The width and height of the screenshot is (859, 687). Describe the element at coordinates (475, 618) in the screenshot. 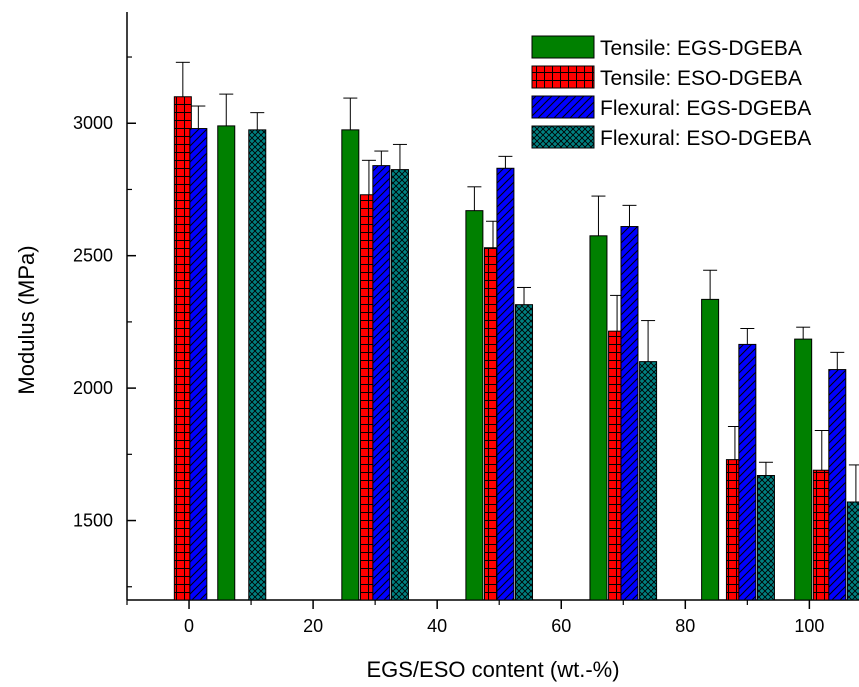

I see `x-ticks: 0 20 40 60 80 100` at that location.